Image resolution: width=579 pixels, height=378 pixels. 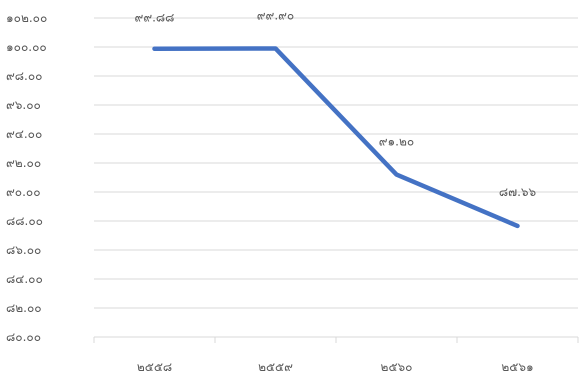 What do you see at coordinates (23, 337) in the screenshot?
I see `y-tick-label: ๘๐.๐๐` at bounding box center [23, 337].